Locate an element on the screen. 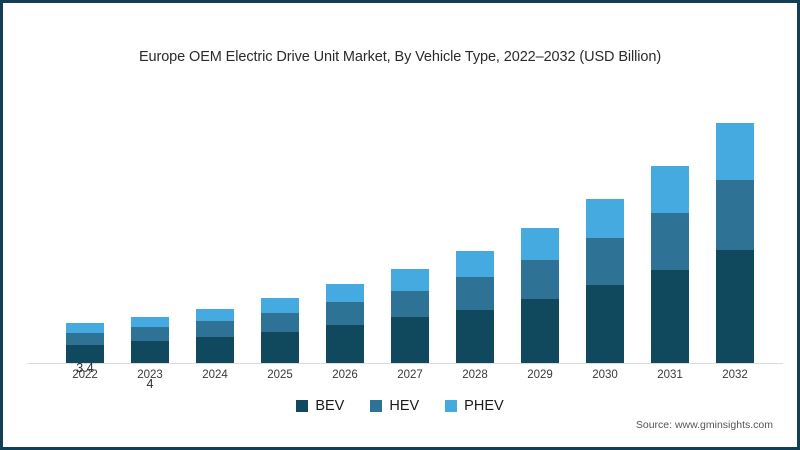 The height and width of the screenshot is (450, 800). bar-value-label-2023: 4 is located at coordinates (150, 384).